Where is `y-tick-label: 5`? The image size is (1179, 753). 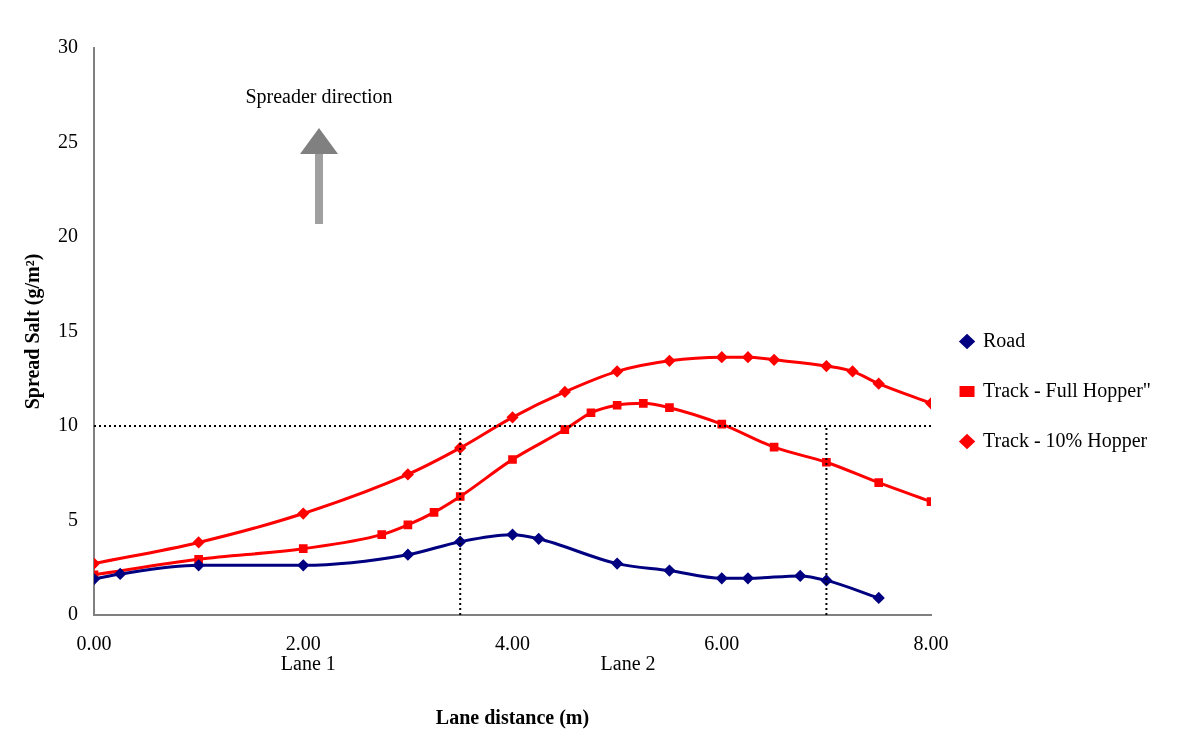 y-tick-label: 5 is located at coordinates (73, 518).